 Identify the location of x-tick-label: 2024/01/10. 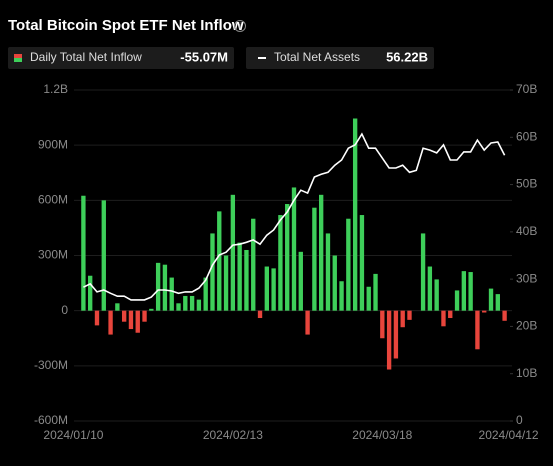
(73, 435).